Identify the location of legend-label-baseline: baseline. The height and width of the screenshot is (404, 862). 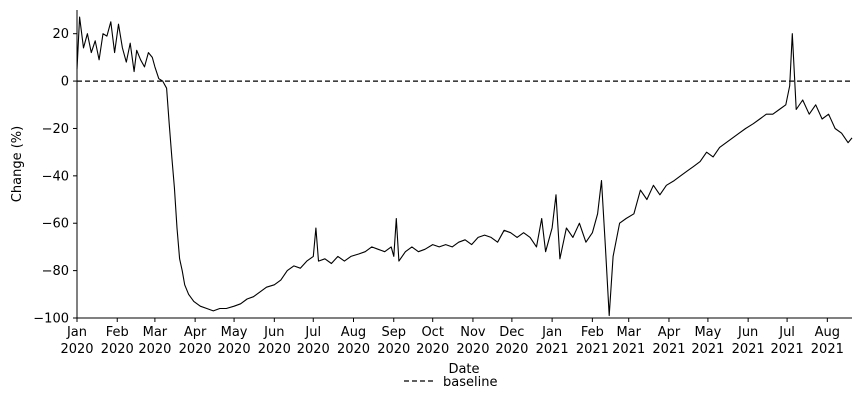
(470, 382).